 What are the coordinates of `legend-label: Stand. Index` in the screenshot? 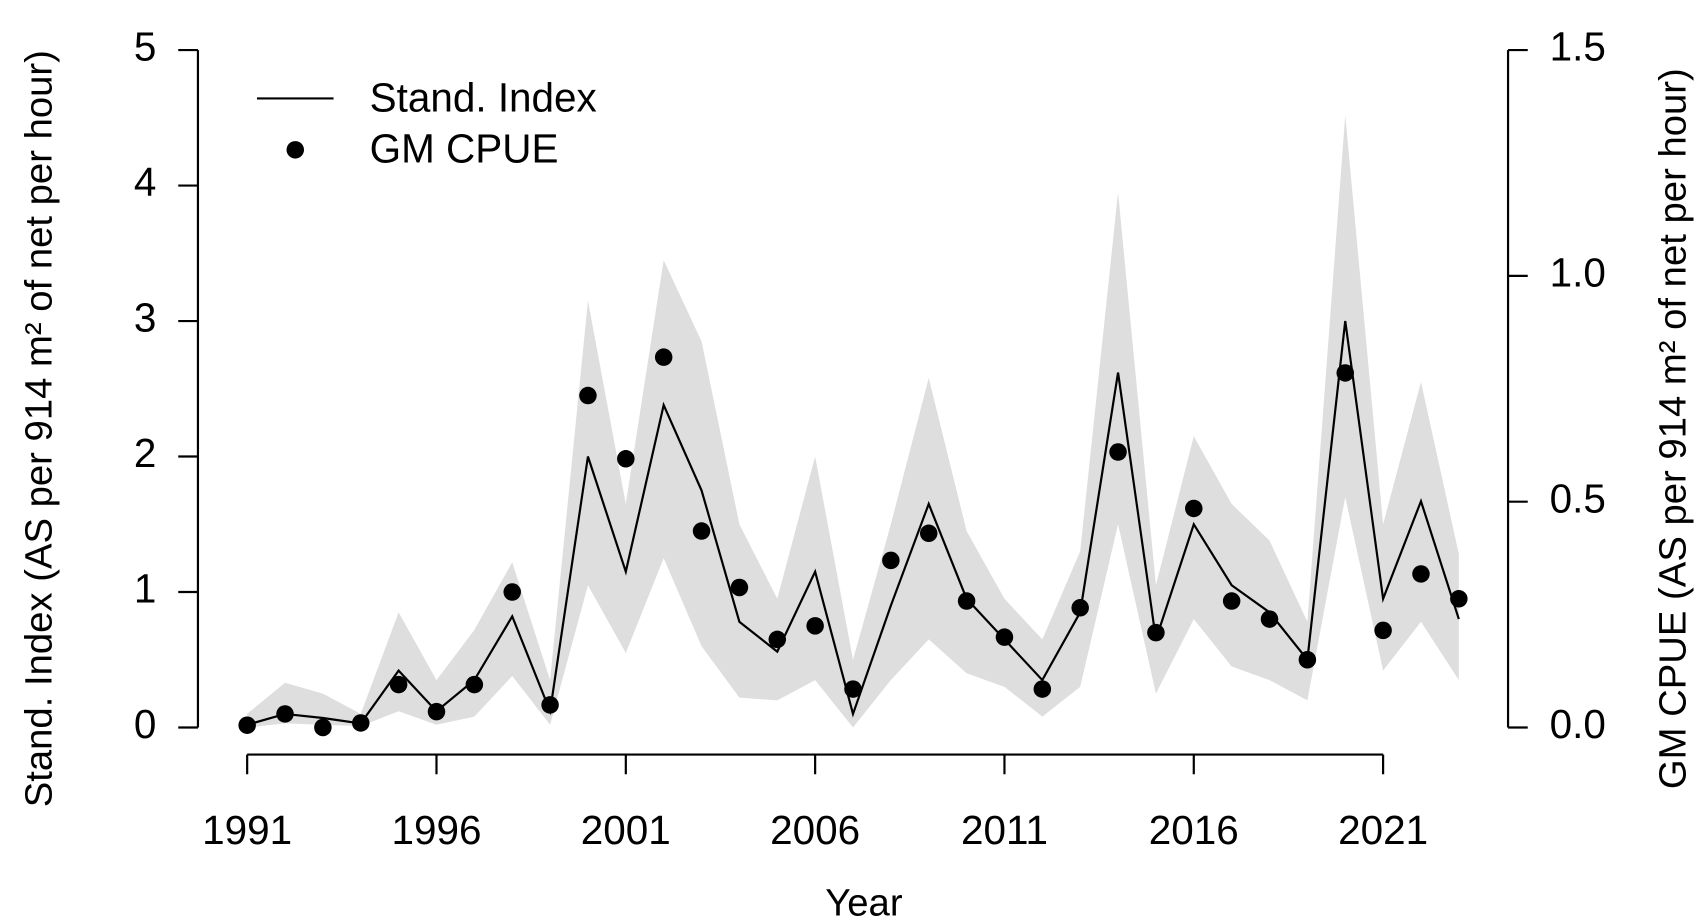 It's located at (483, 97).